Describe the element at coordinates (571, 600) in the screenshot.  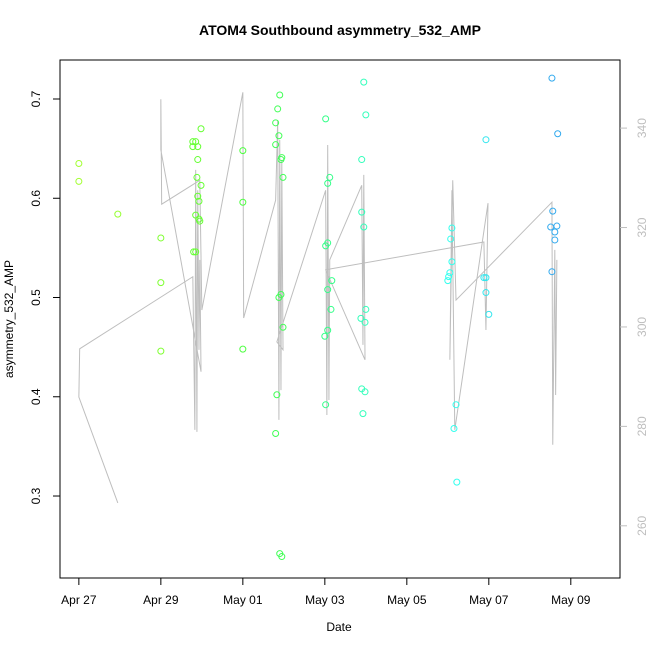
I see `x-tick-label: May 09` at that location.